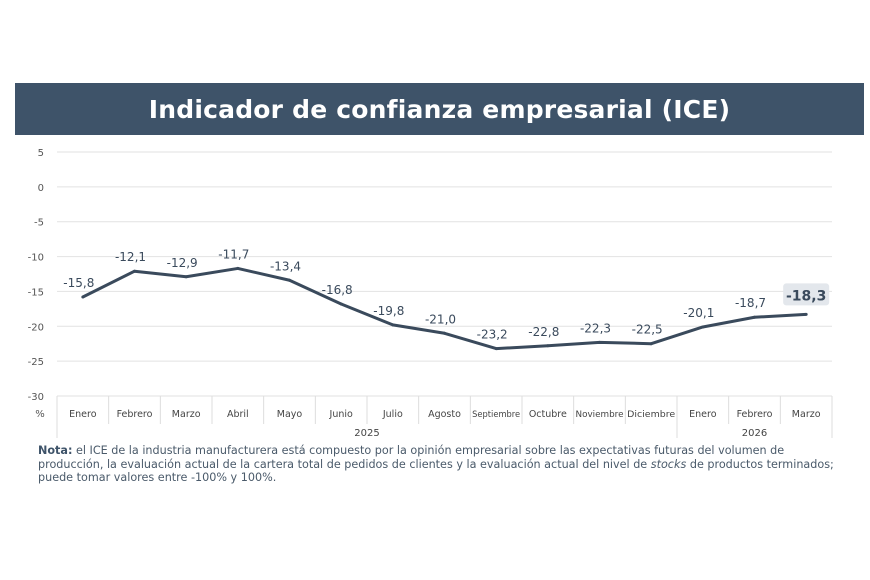  I want to click on x-tick-label: Agosto, so click(444, 414).